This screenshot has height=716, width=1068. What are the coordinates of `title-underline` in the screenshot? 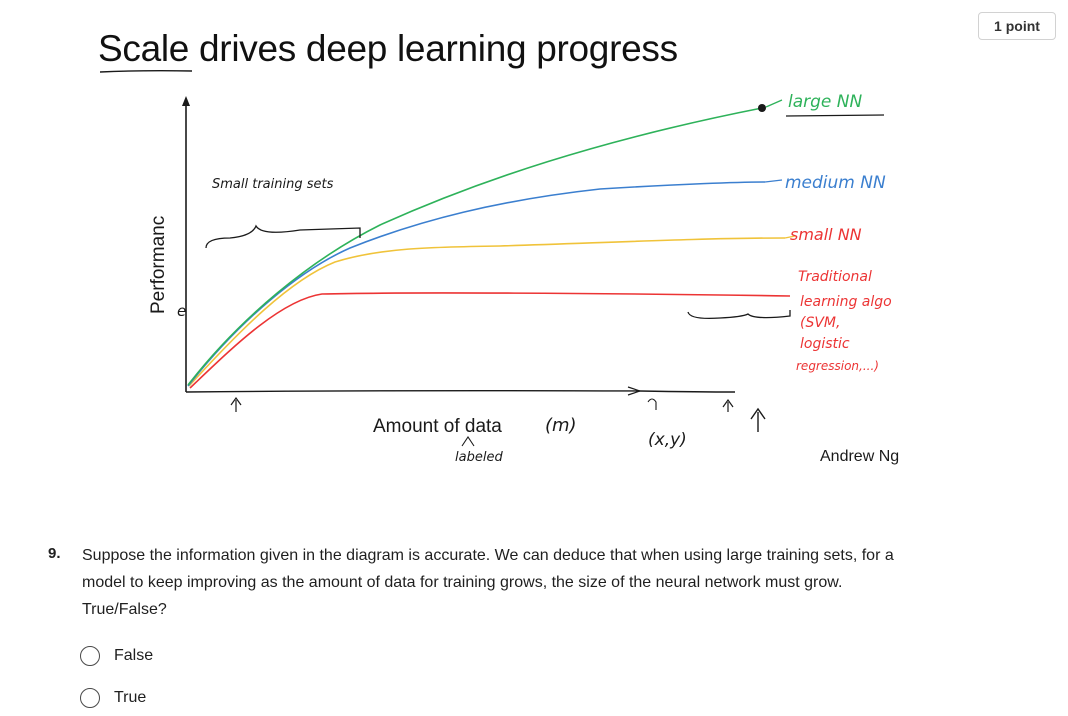 It's located at (146, 71).